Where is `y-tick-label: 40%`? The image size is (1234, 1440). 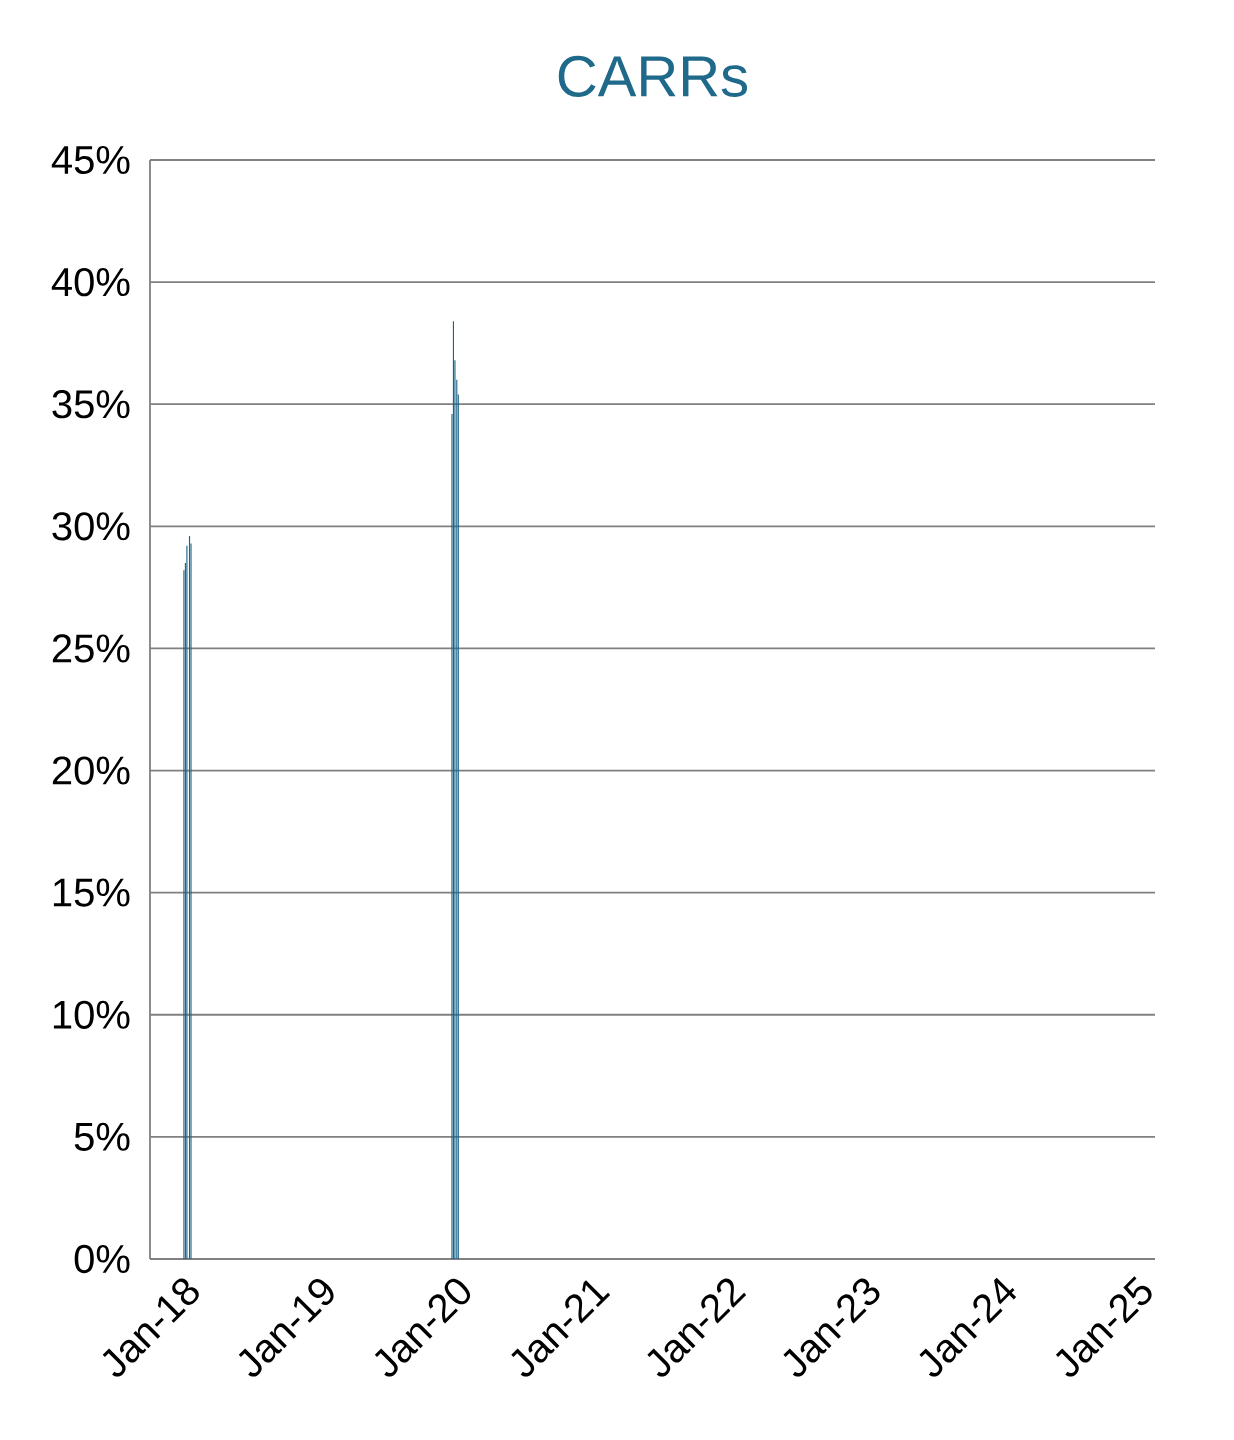
y-tick-label: 40% is located at coordinates (90, 282).